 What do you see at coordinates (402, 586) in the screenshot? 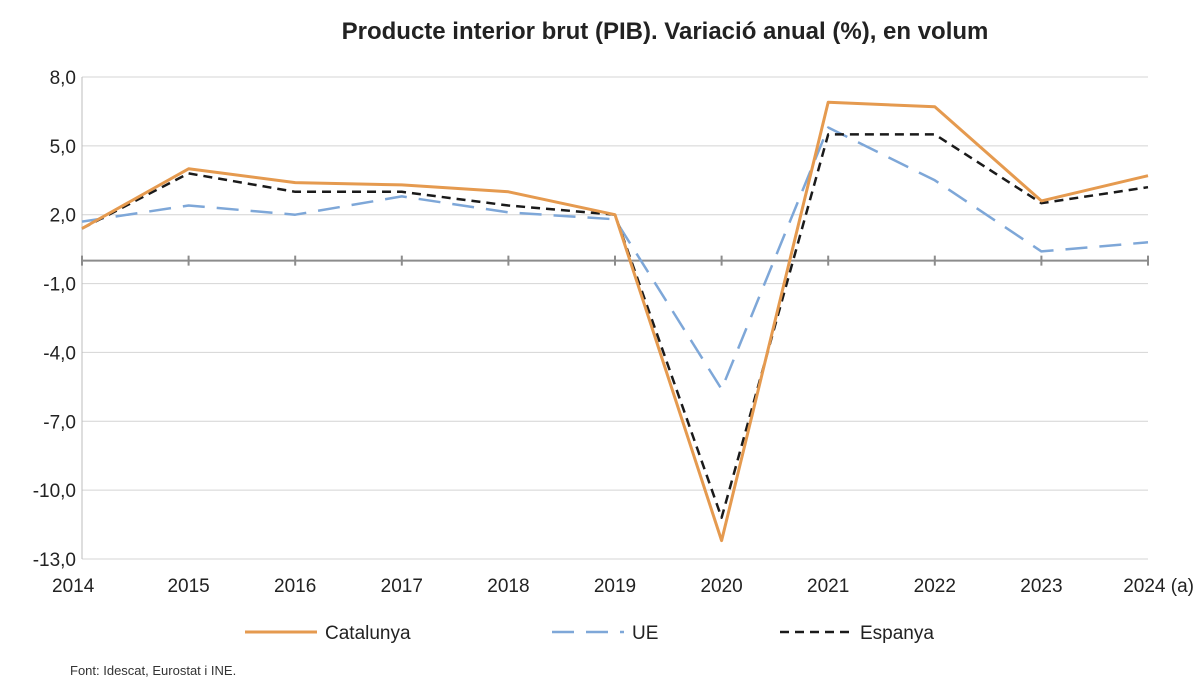
I see `x-tick-label: 2017` at bounding box center [402, 586].